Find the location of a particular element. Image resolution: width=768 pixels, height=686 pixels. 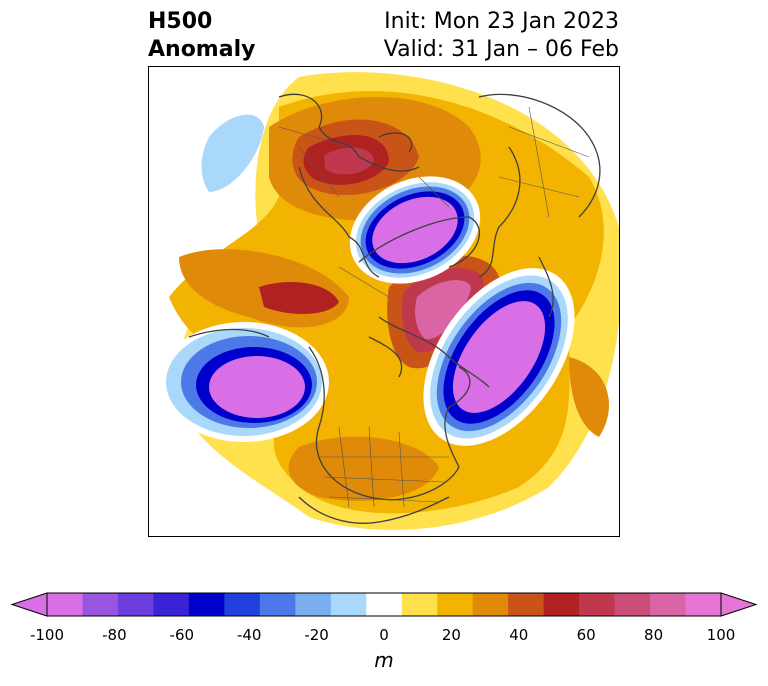

colorbar-tick-label: -60 is located at coordinates (182, 635).